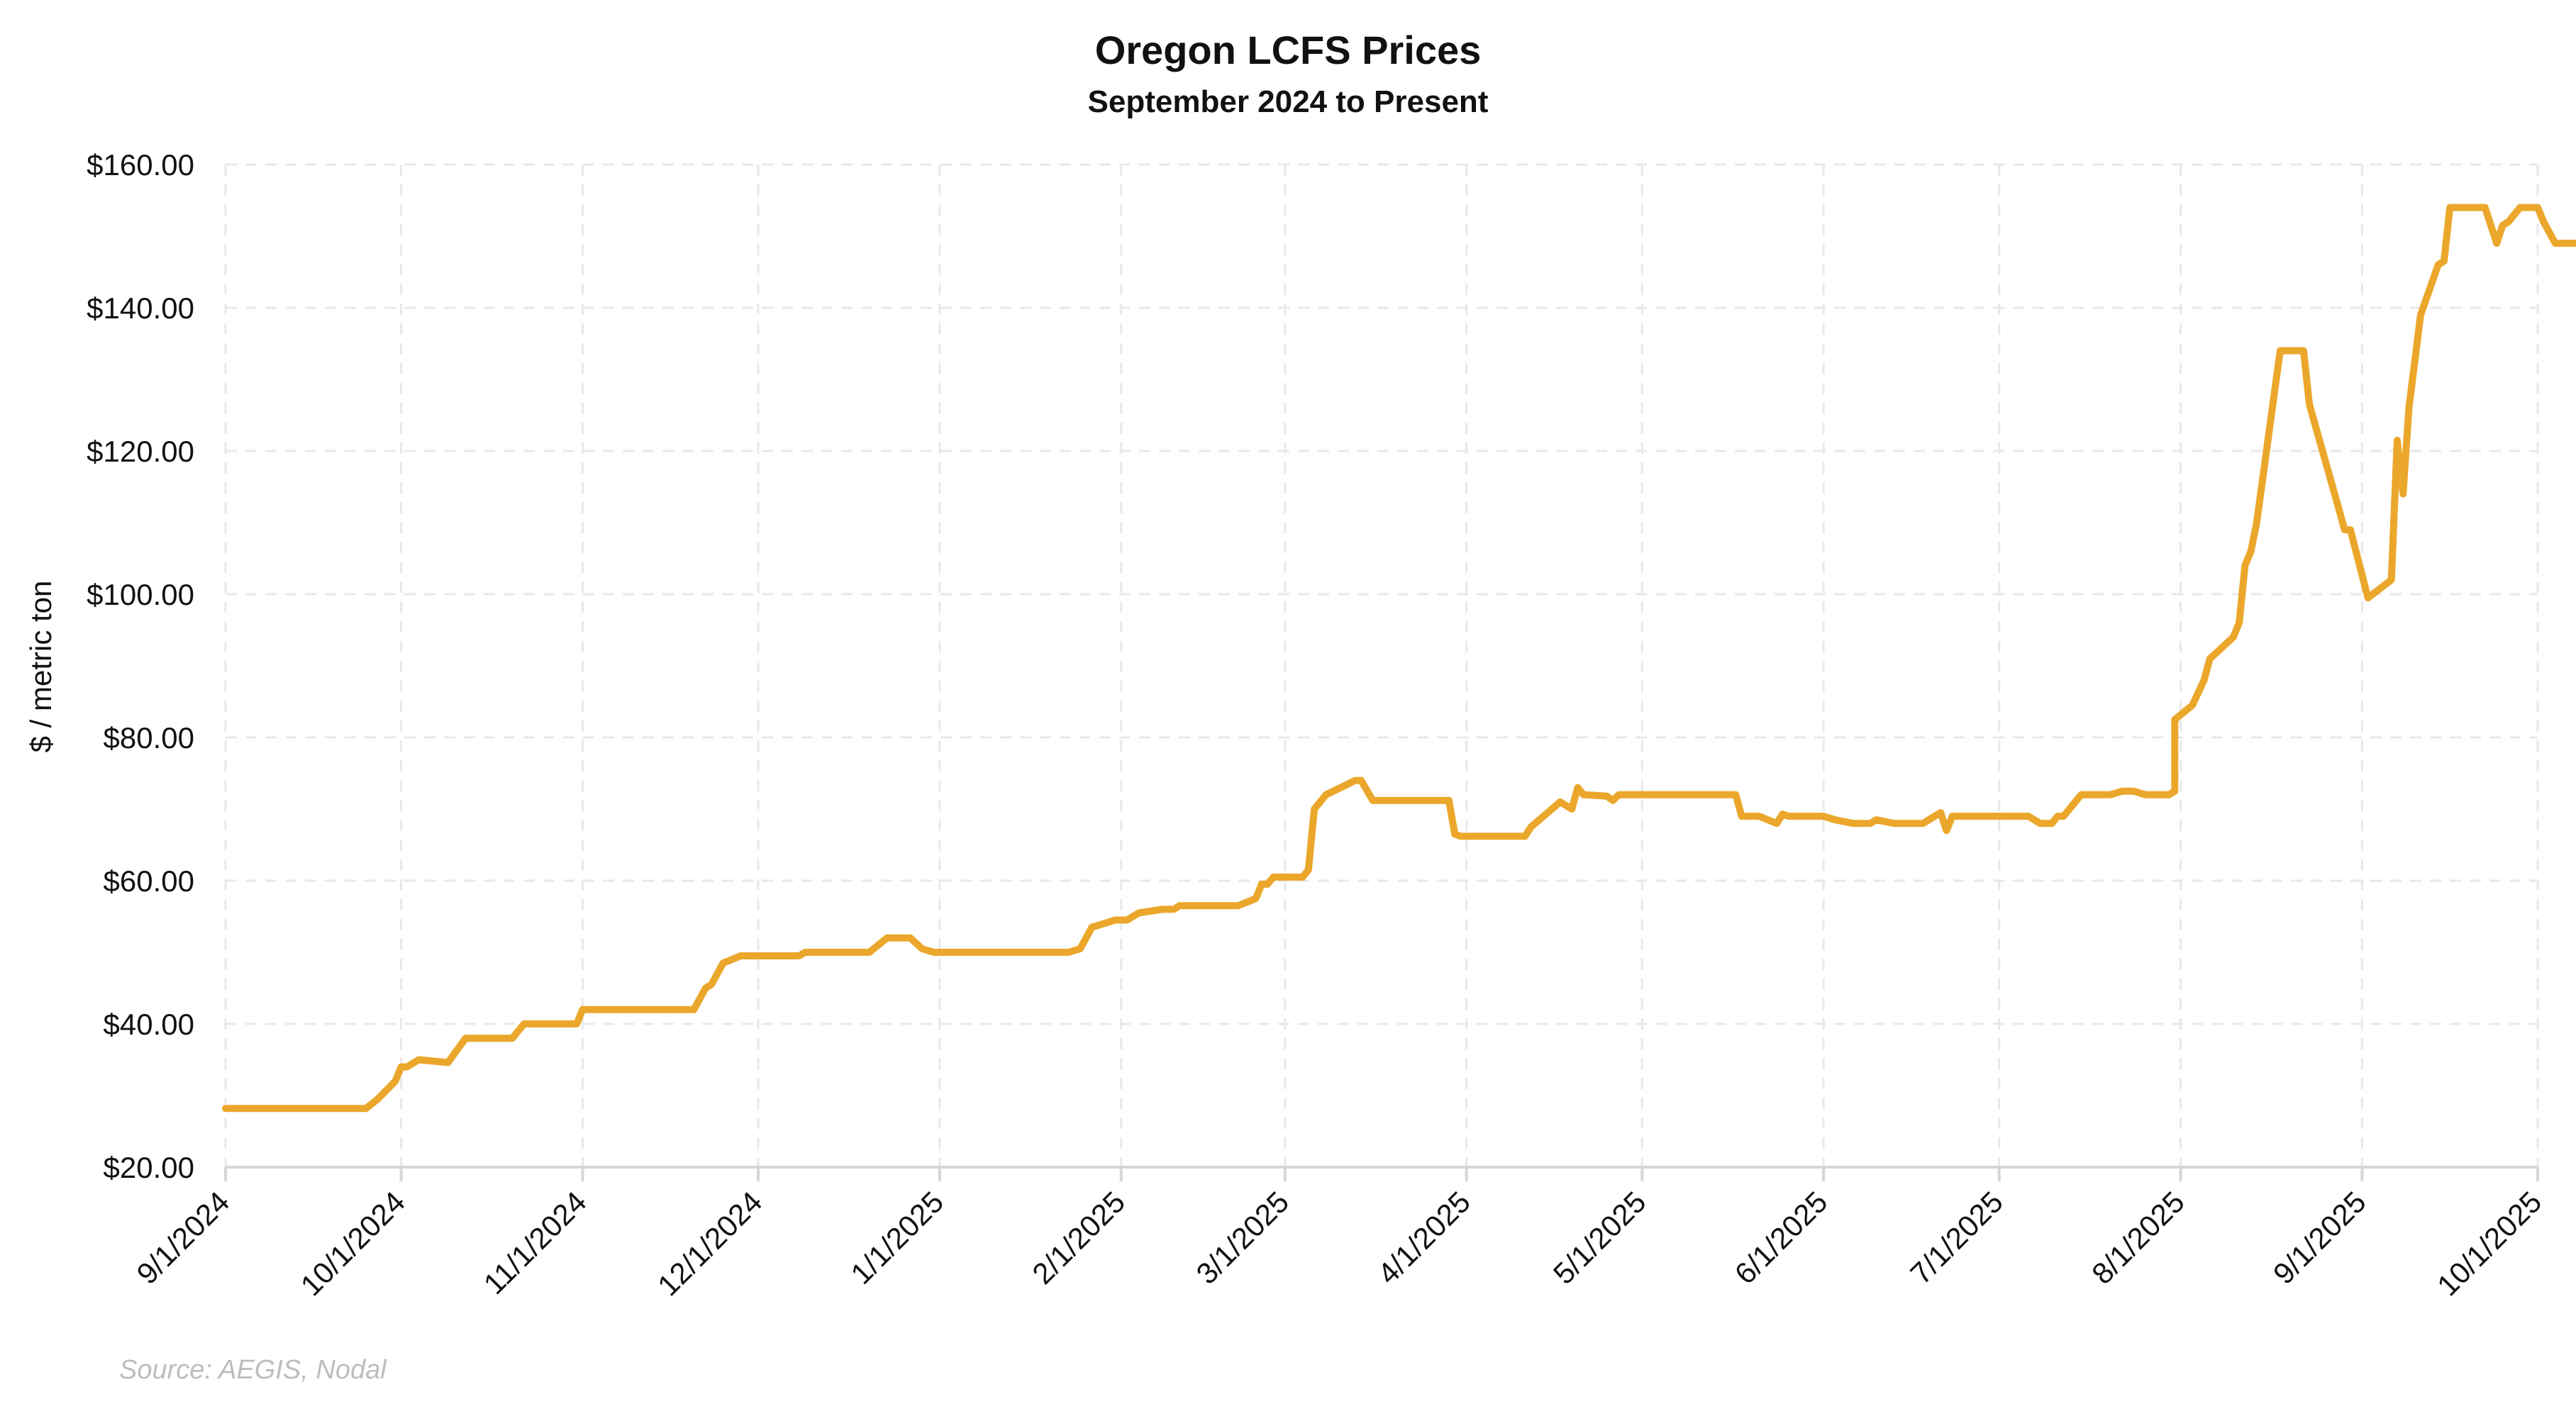  I want to click on chart-title: Oregon LCFS Prices, so click(1288, 50).